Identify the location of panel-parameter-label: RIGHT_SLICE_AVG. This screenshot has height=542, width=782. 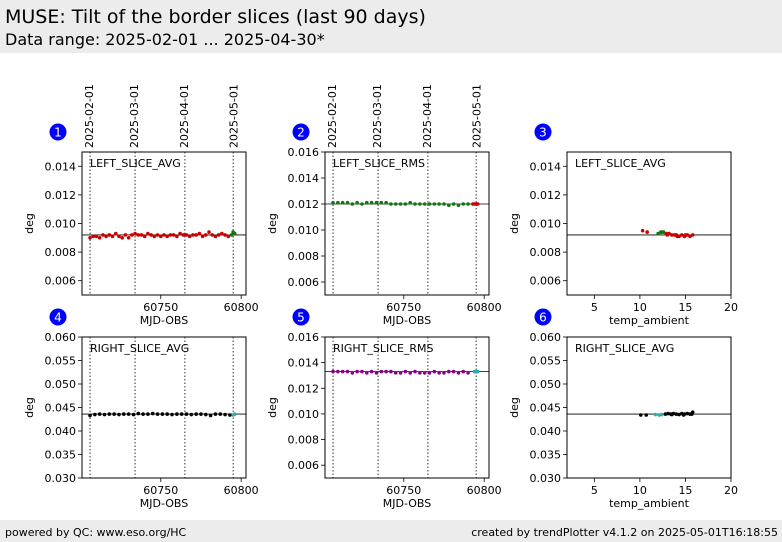
(139, 348).